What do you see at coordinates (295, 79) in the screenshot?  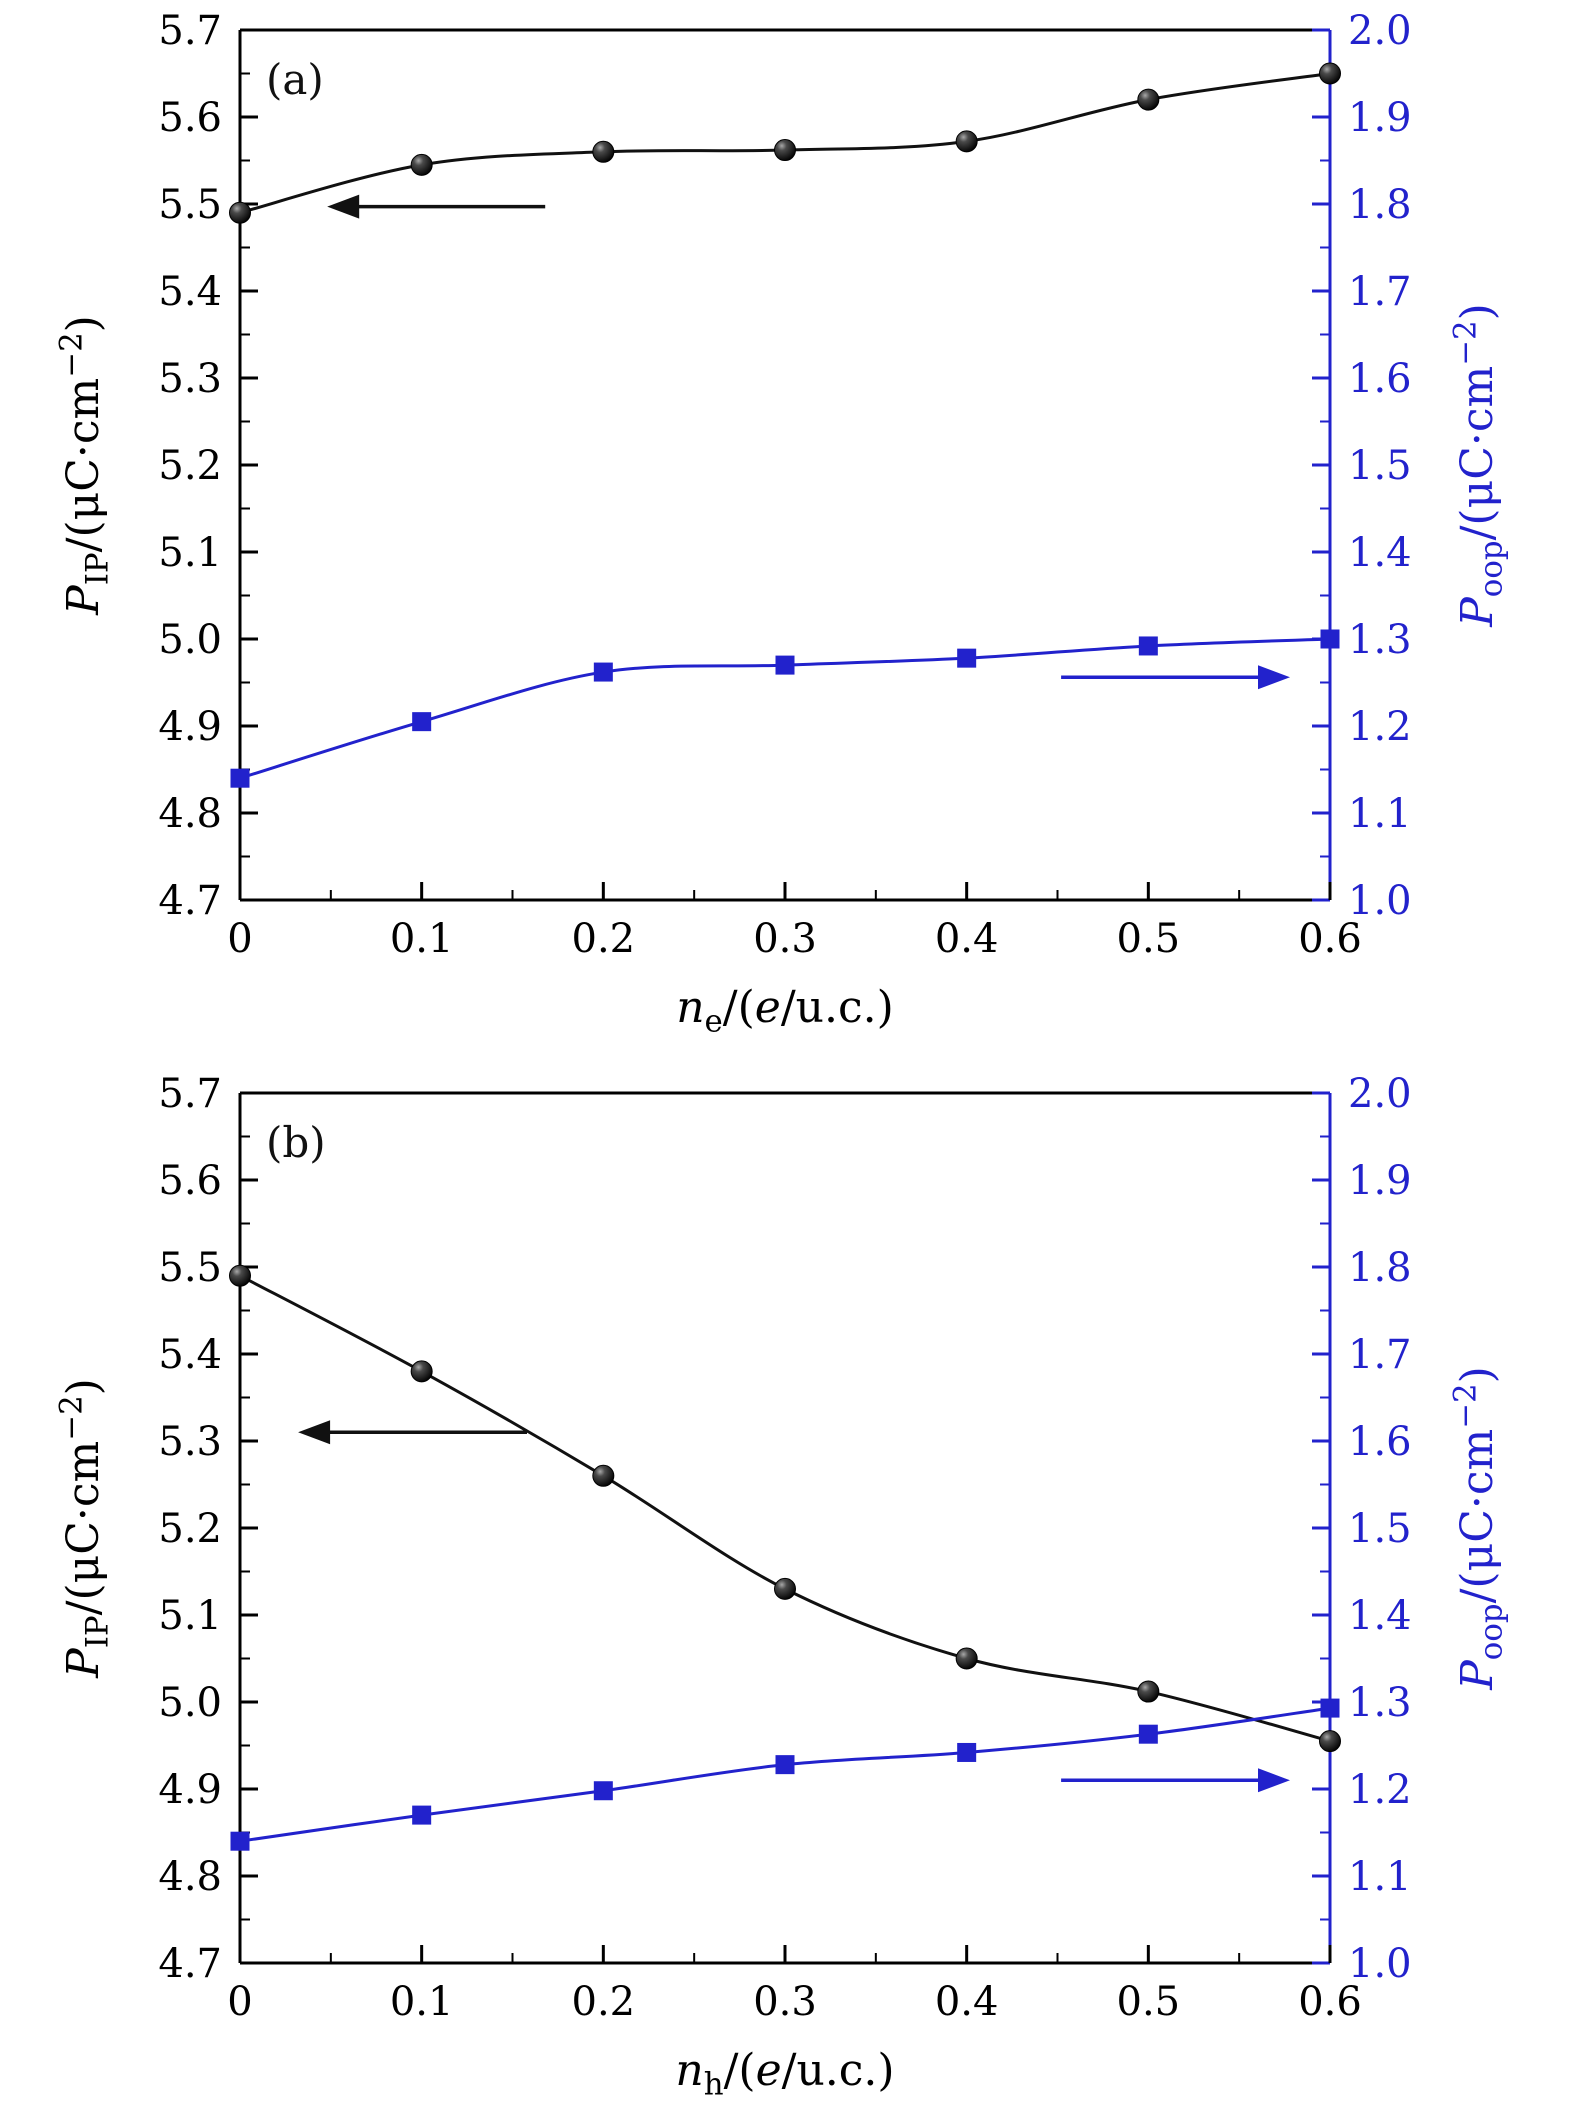 I see `panel-label: (a)` at bounding box center [295, 79].